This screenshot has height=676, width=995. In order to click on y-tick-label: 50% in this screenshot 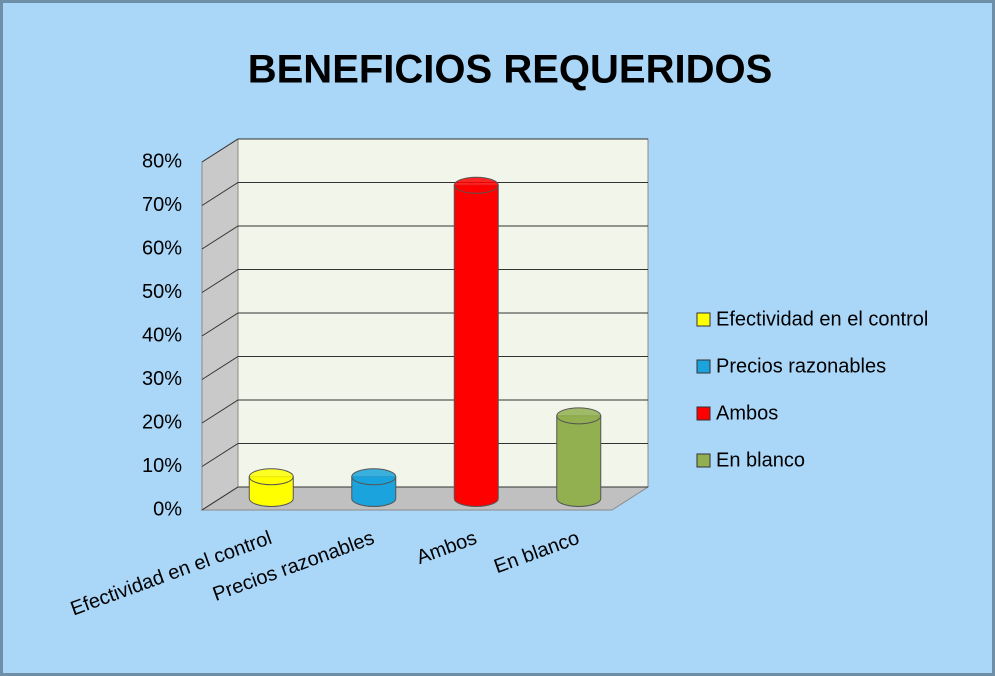, I will do `click(162, 292)`.